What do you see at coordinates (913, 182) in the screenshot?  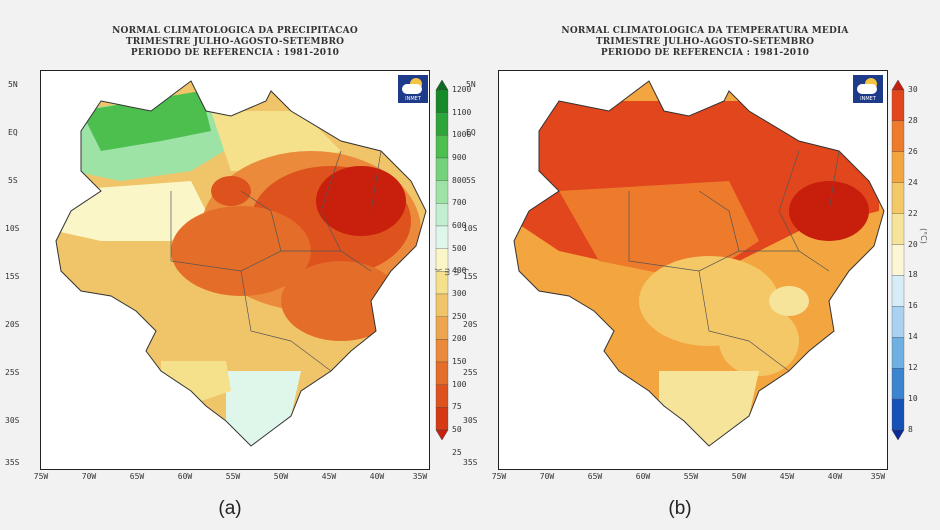 I see `colorbar-tick-label: 24` at bounding box center [913, 182].